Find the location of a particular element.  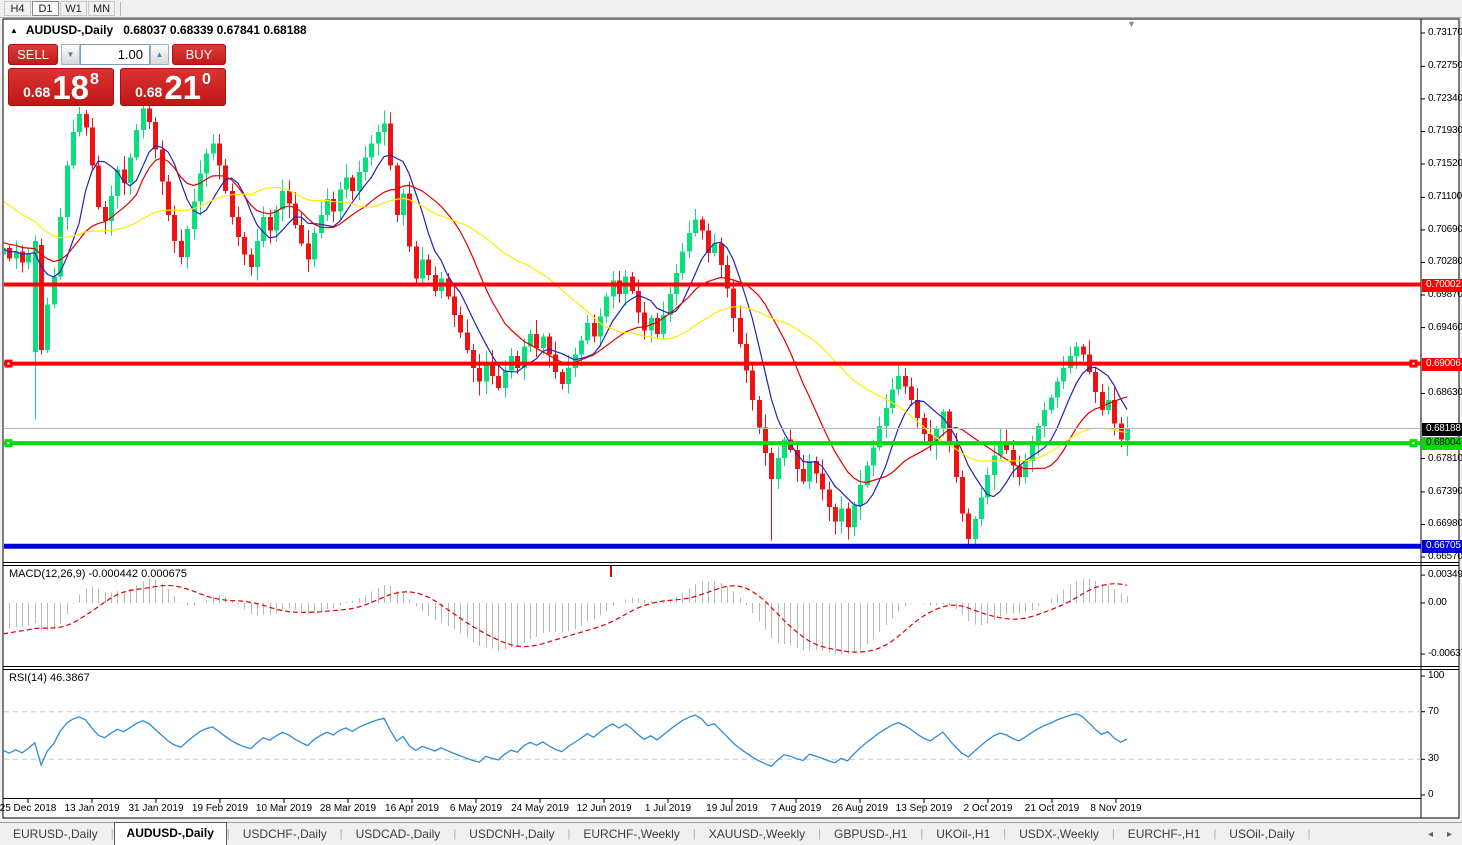

price-axis-label: 0.72750 is located at coordinates (1445, 66).